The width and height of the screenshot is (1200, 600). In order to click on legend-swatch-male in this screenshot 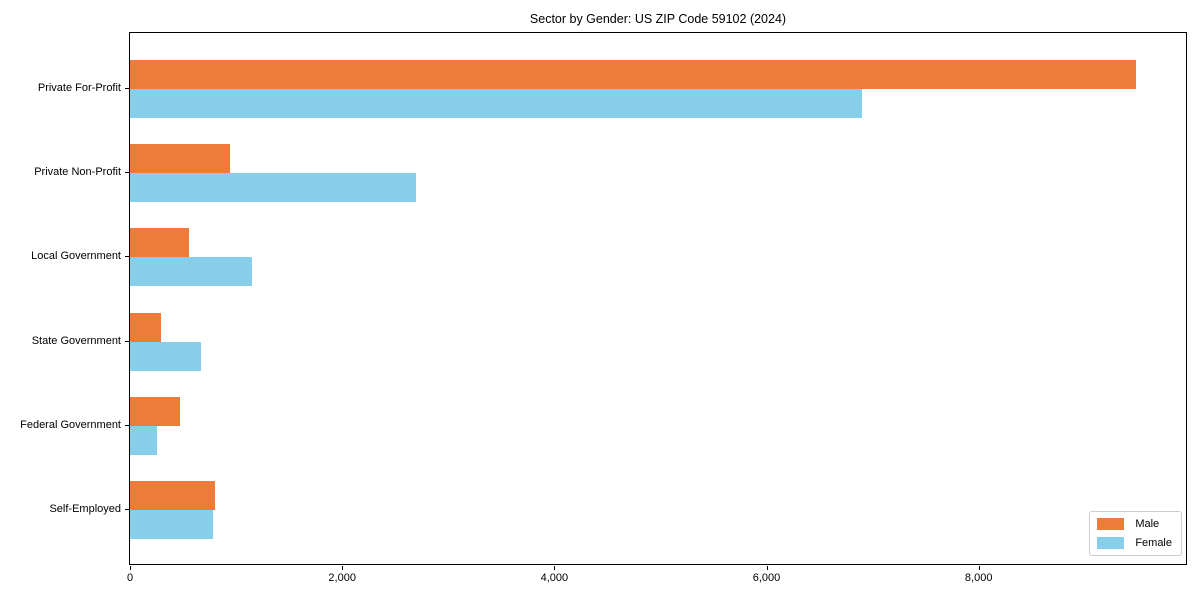, I will do `click(1111, 524)`.